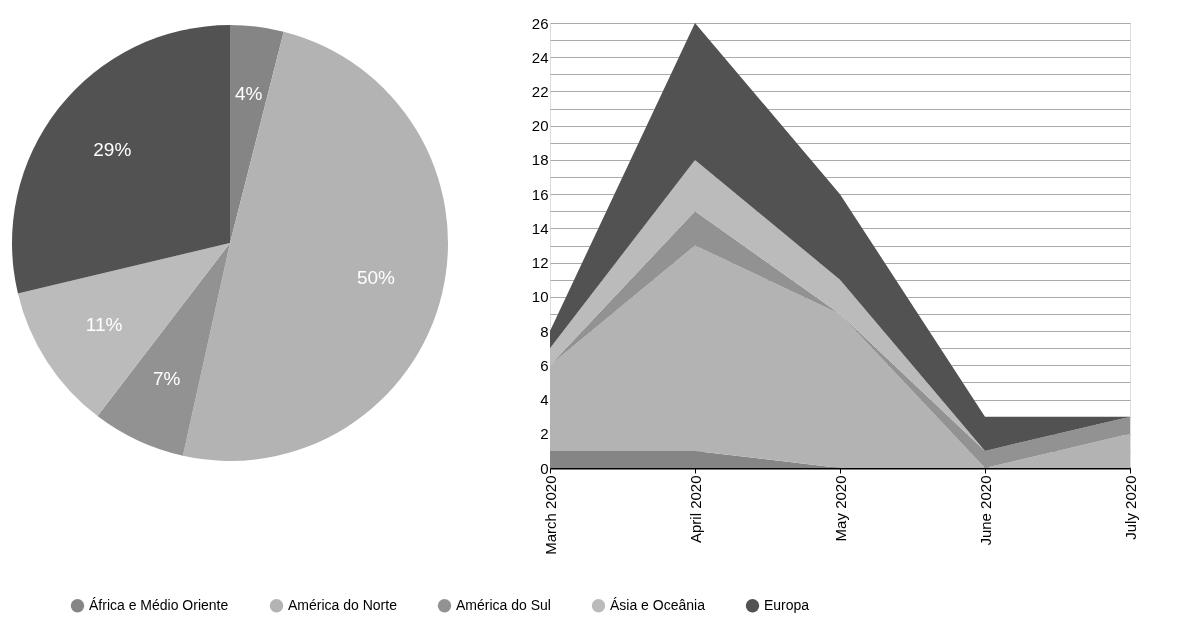  I want to click on legend-label: Europa, so click(787, 604).